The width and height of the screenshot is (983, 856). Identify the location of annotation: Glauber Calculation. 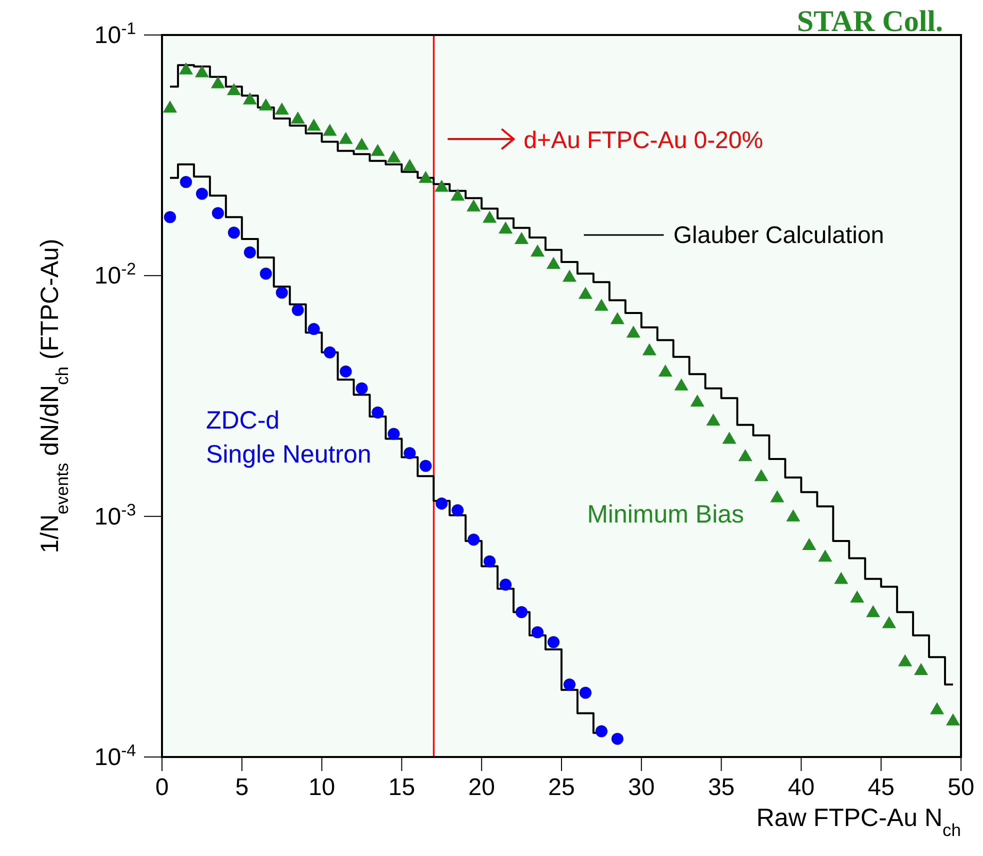
(778, 235).